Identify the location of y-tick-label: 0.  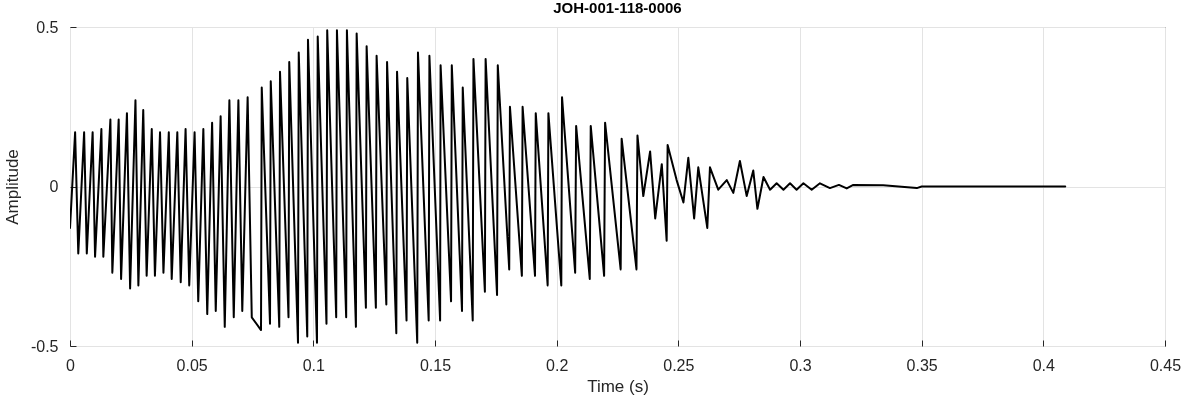
(54, 186).